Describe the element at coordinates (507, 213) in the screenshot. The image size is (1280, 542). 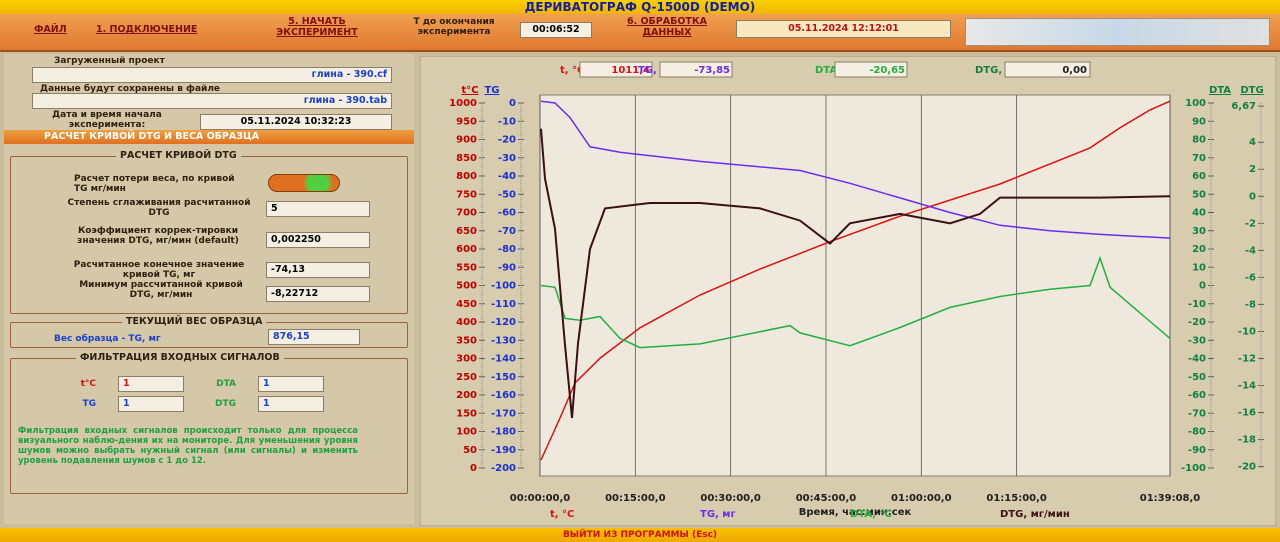
I see `y-tick-label: -60` at that location.